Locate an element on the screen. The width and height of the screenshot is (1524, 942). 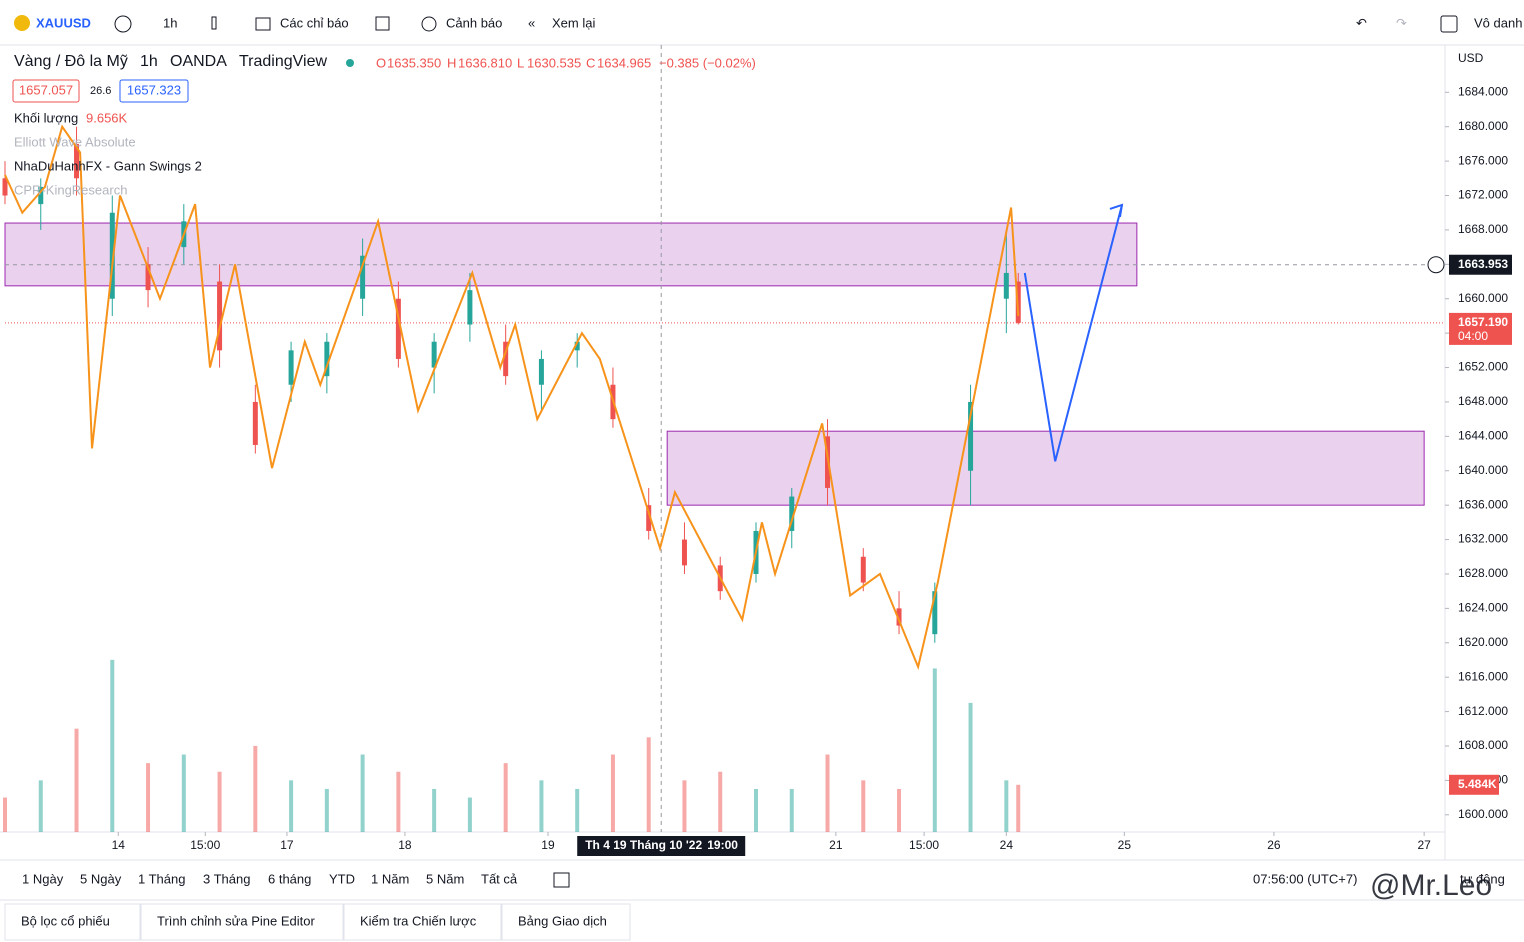
range-button: 3 Tháng is located at coordinates (226, 878).